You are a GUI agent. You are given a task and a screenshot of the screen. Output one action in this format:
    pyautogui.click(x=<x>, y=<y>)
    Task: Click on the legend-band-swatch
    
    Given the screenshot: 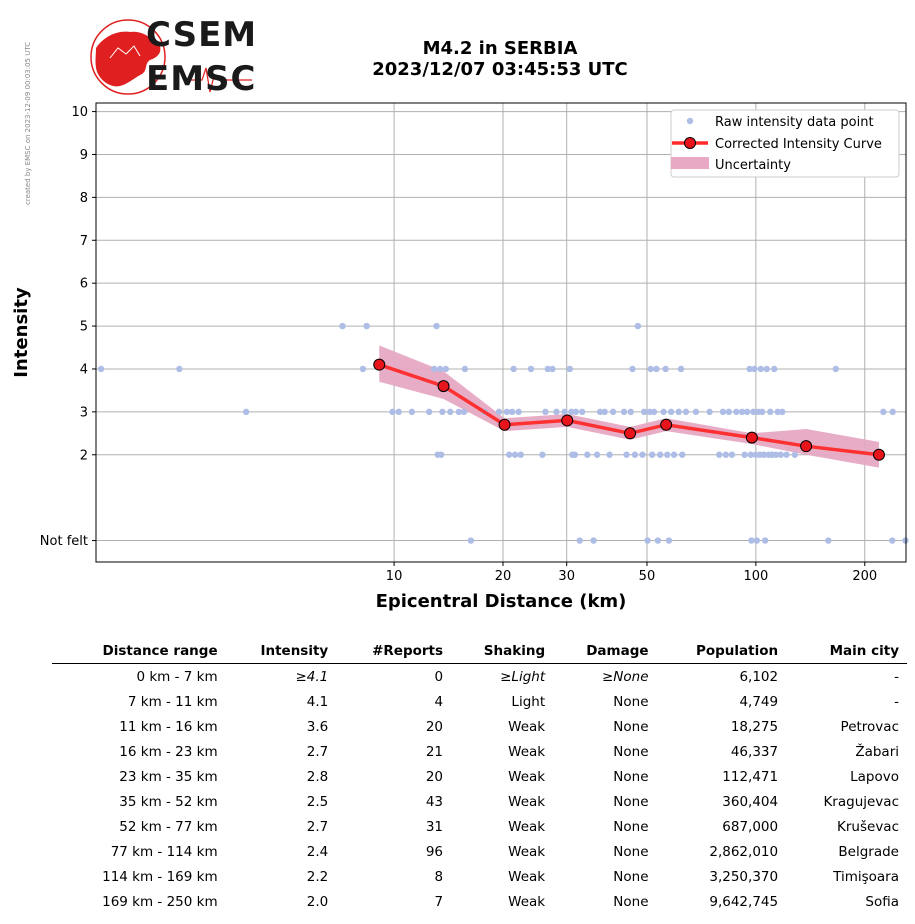 What is the action you would take?
    pyautogui.click(x=690, y=163)
    